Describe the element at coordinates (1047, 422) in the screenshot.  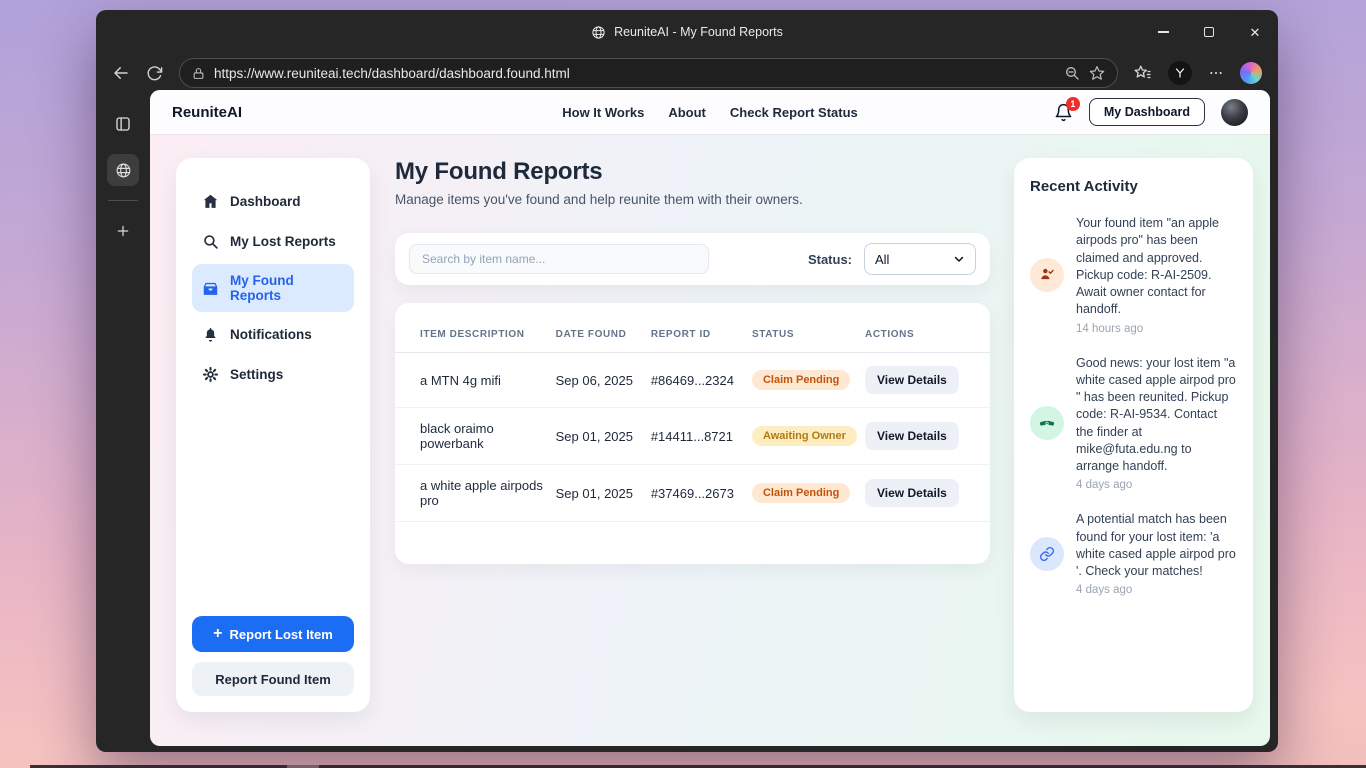
I see `handshake-icon` at that location.